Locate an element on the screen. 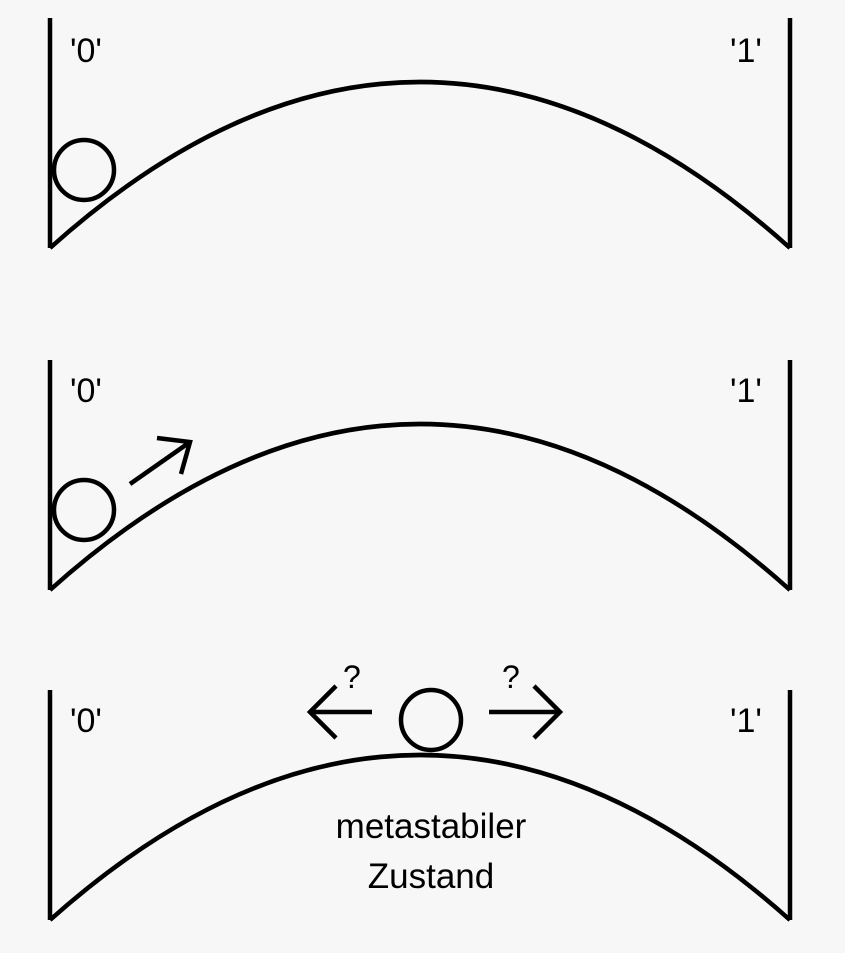 This screenshot has width=845, height=953. push-right-arrow-icon is located at coordinates (160, 460).